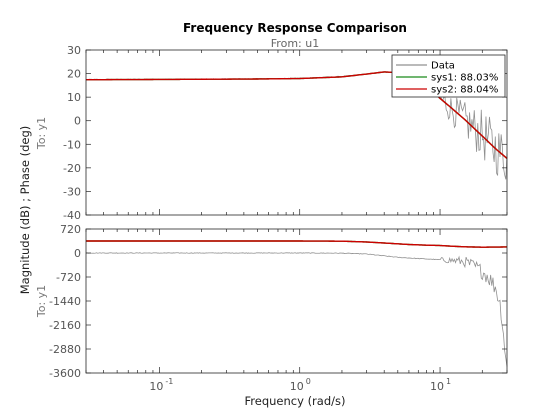 The height and width of the screenshot is (420, 560). I want to click on legend-box, so click(448, 76).